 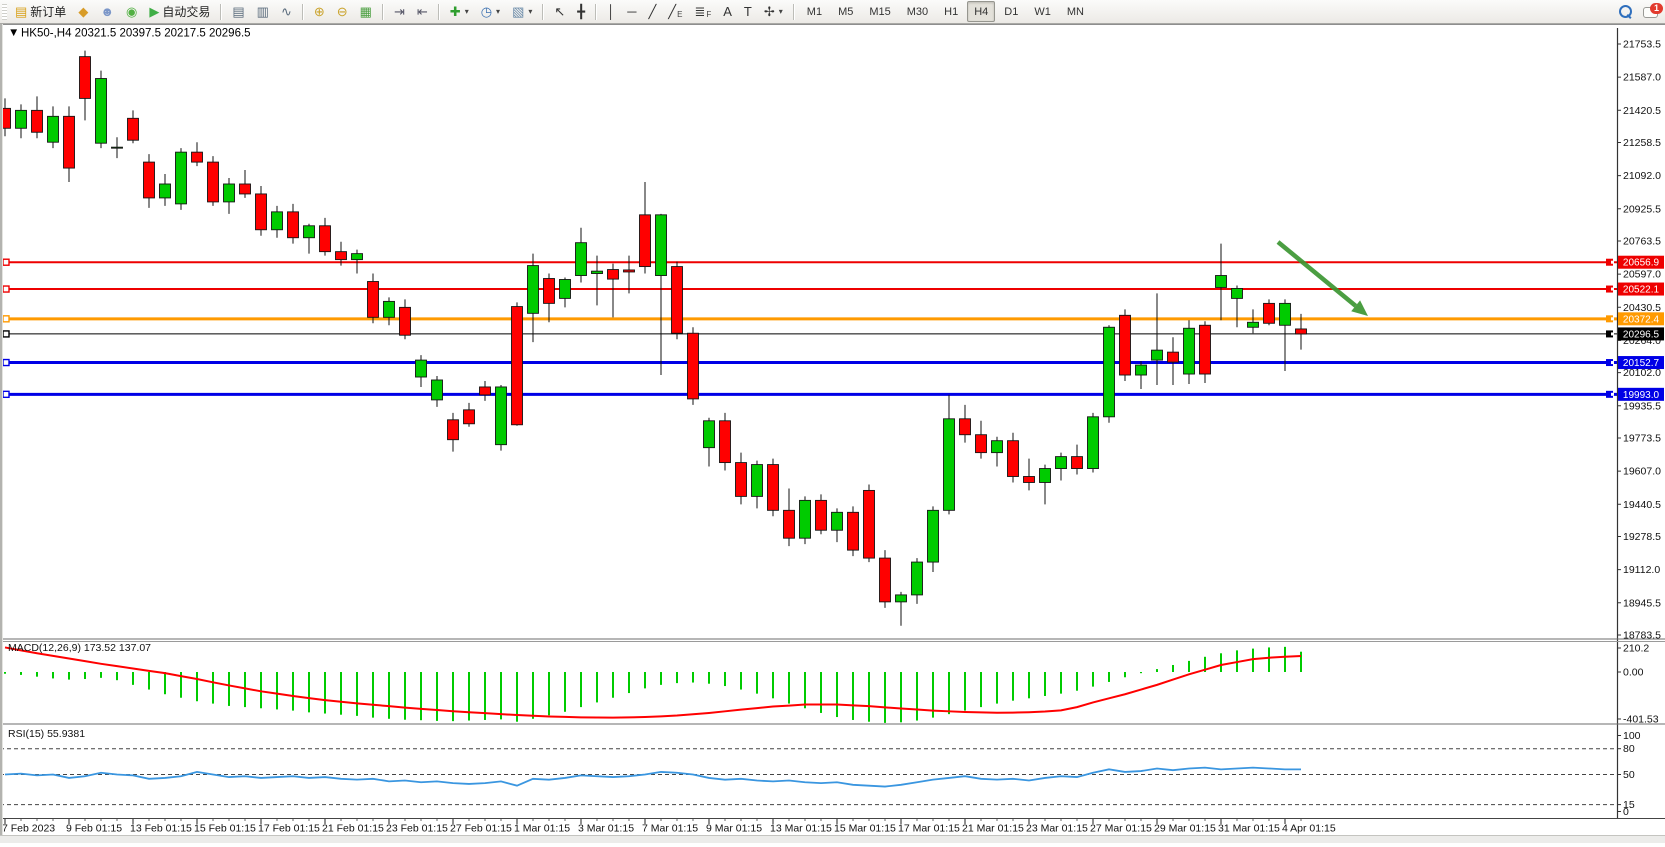 I want to click on date-label: 4 Apr 01:15, so click(x=1309, y=829).